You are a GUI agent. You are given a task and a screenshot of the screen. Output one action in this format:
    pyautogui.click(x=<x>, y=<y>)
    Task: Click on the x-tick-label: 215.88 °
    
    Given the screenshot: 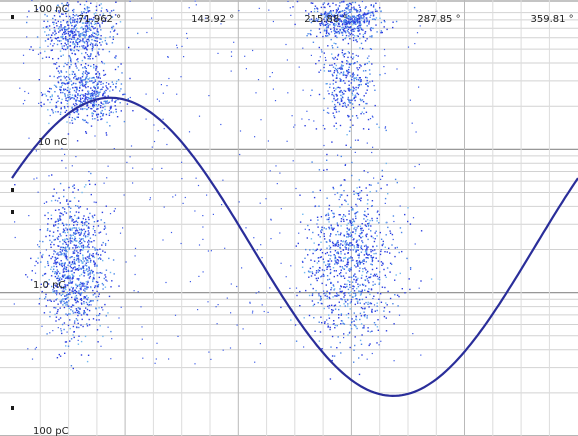 What is the action you would take?
    pyautogui.click(x=325, y=19)
    